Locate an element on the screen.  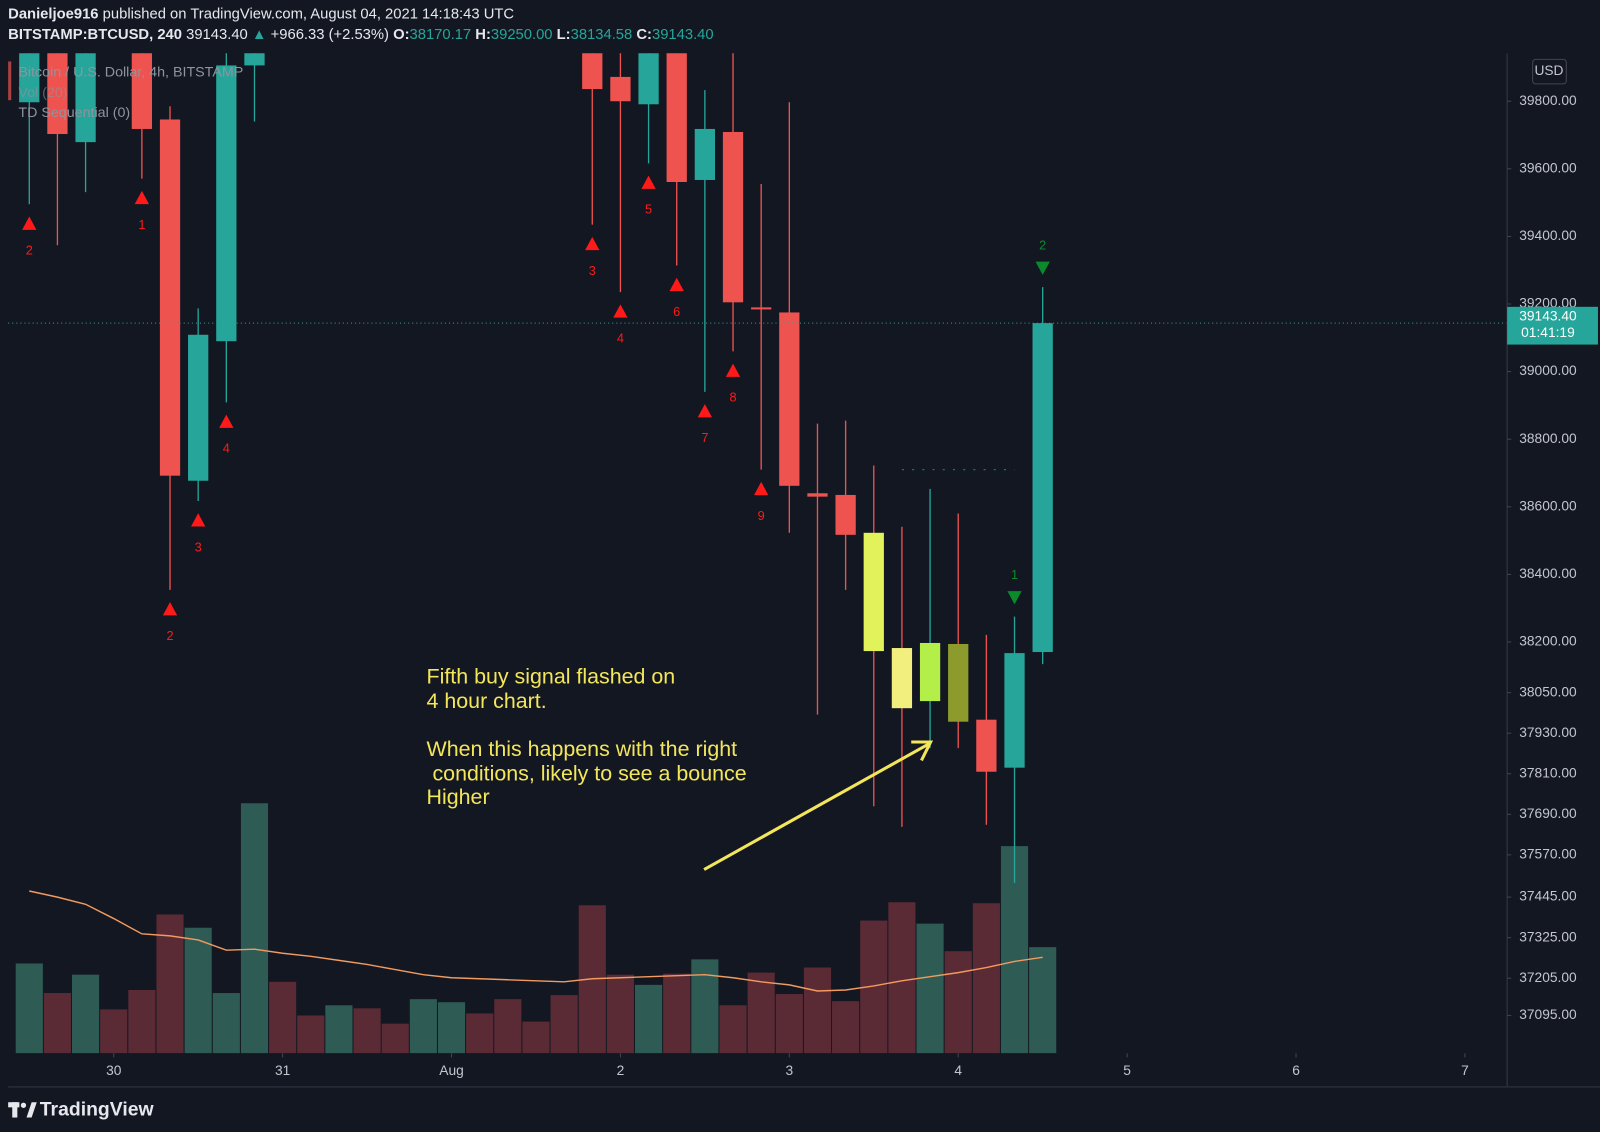
td-count: 6 is located at coordinates (676, 311).